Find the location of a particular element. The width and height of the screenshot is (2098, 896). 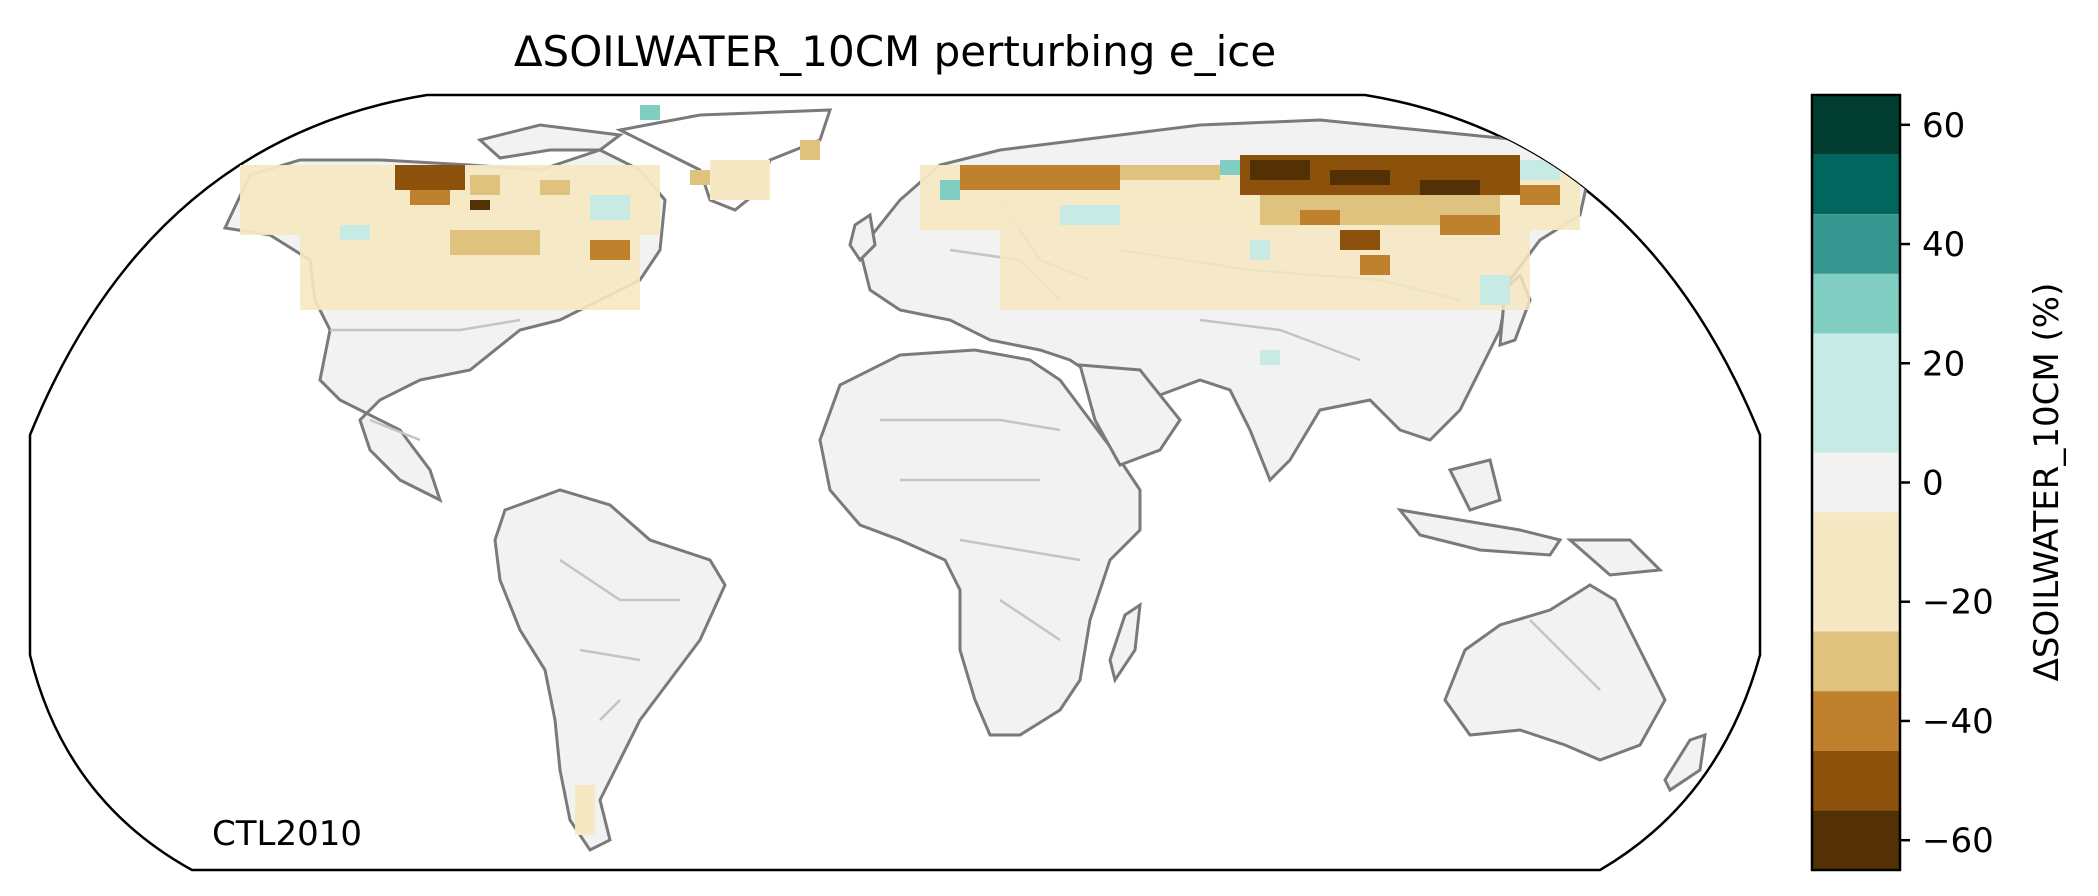

colorbar-label: ΔSOILWATER_10CM (%) is located at coordinates (2047, 482).